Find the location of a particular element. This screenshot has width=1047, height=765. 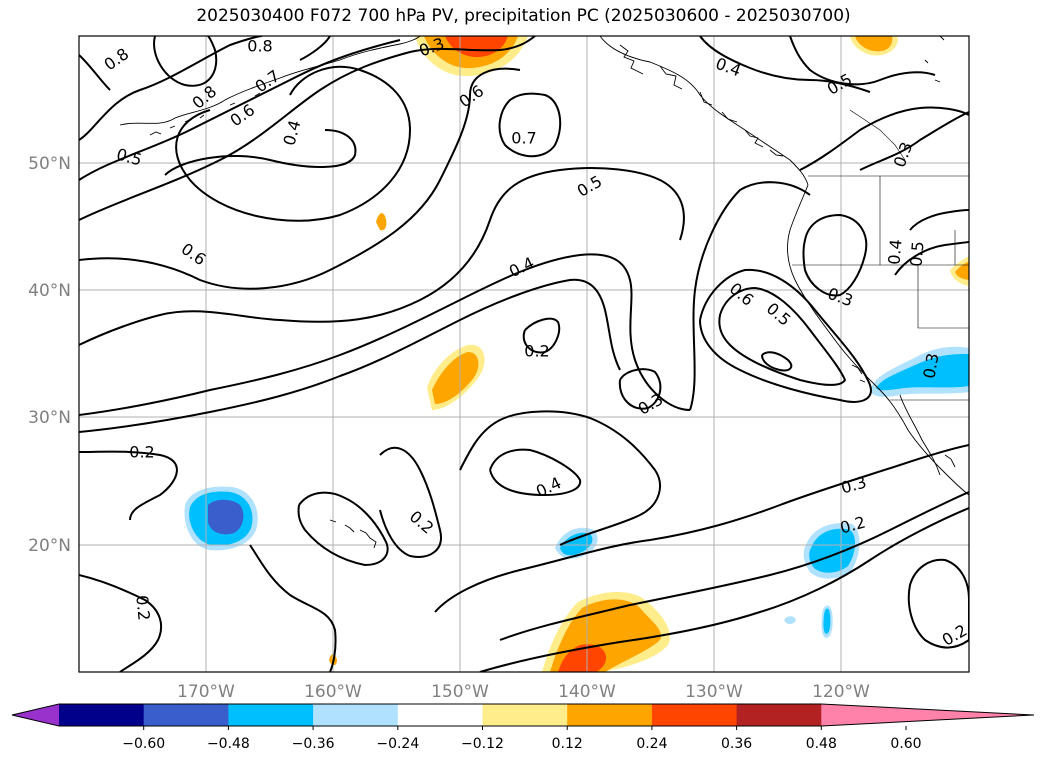

colorbar-tick-label: 0.12 is located at coordinates (567, 744).